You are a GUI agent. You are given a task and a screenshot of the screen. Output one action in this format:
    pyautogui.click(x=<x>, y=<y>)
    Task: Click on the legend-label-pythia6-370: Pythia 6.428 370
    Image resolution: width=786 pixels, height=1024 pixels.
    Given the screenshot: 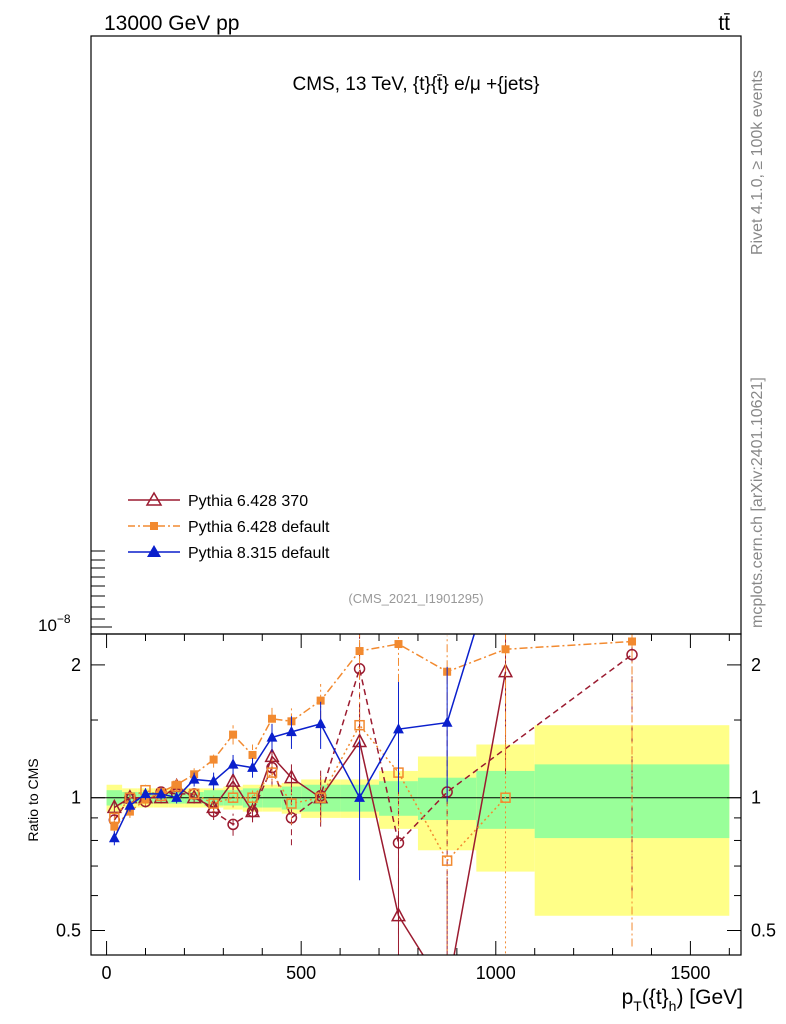 What is the action you would take?
    pyautogui.click(x=248, y=501)
    